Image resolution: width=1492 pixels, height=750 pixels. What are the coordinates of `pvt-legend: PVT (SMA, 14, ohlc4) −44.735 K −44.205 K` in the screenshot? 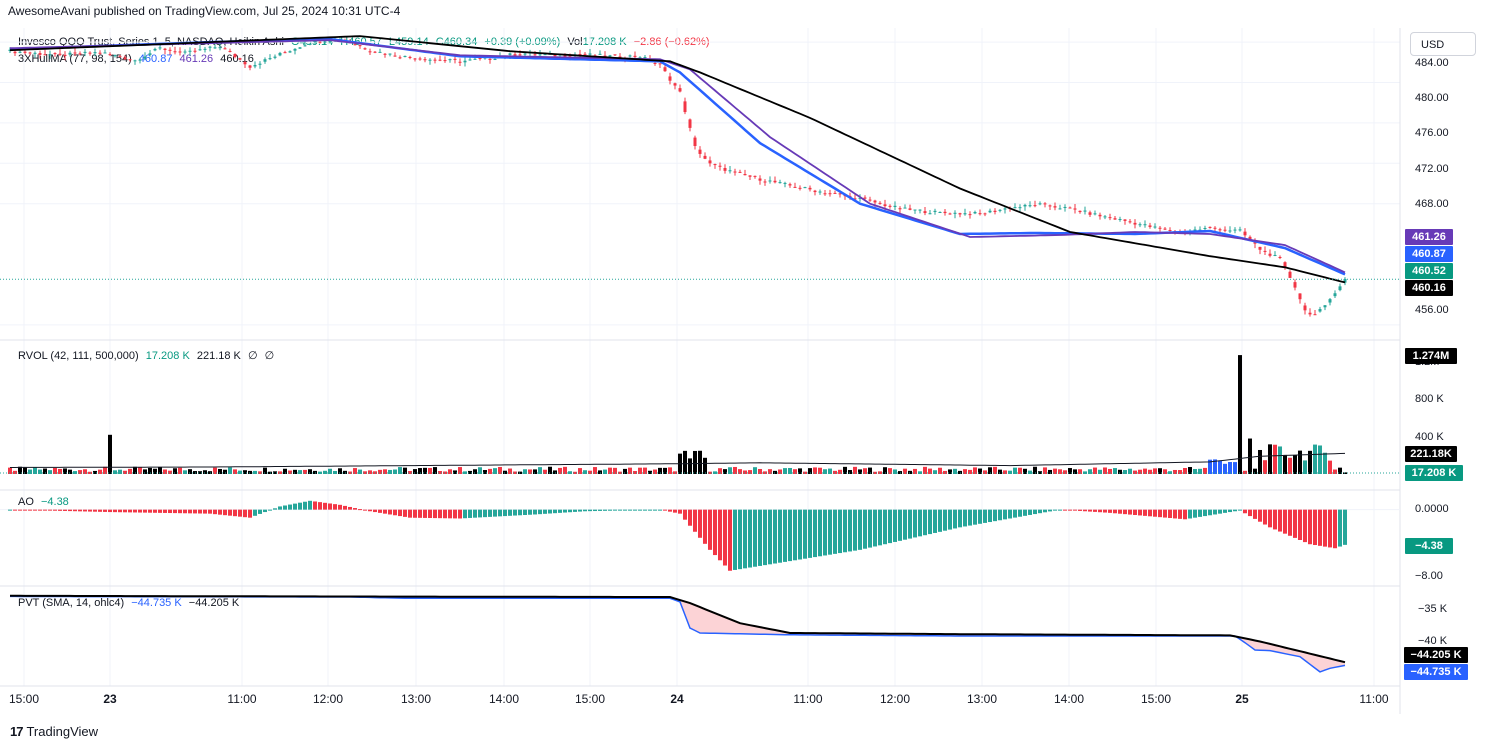 It's located at (130, 603).